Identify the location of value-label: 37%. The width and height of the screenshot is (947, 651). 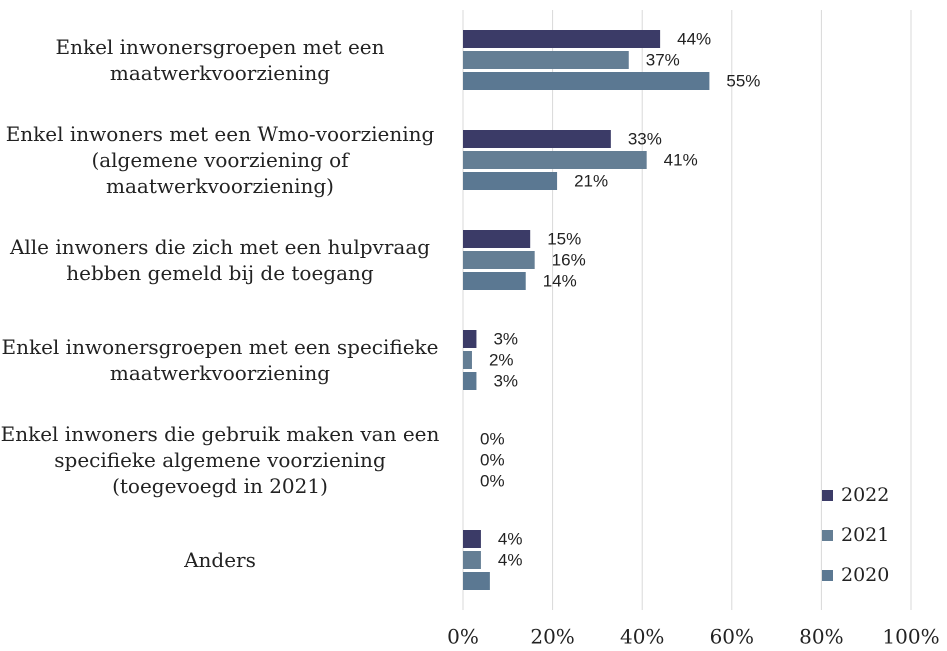
(663, 59).